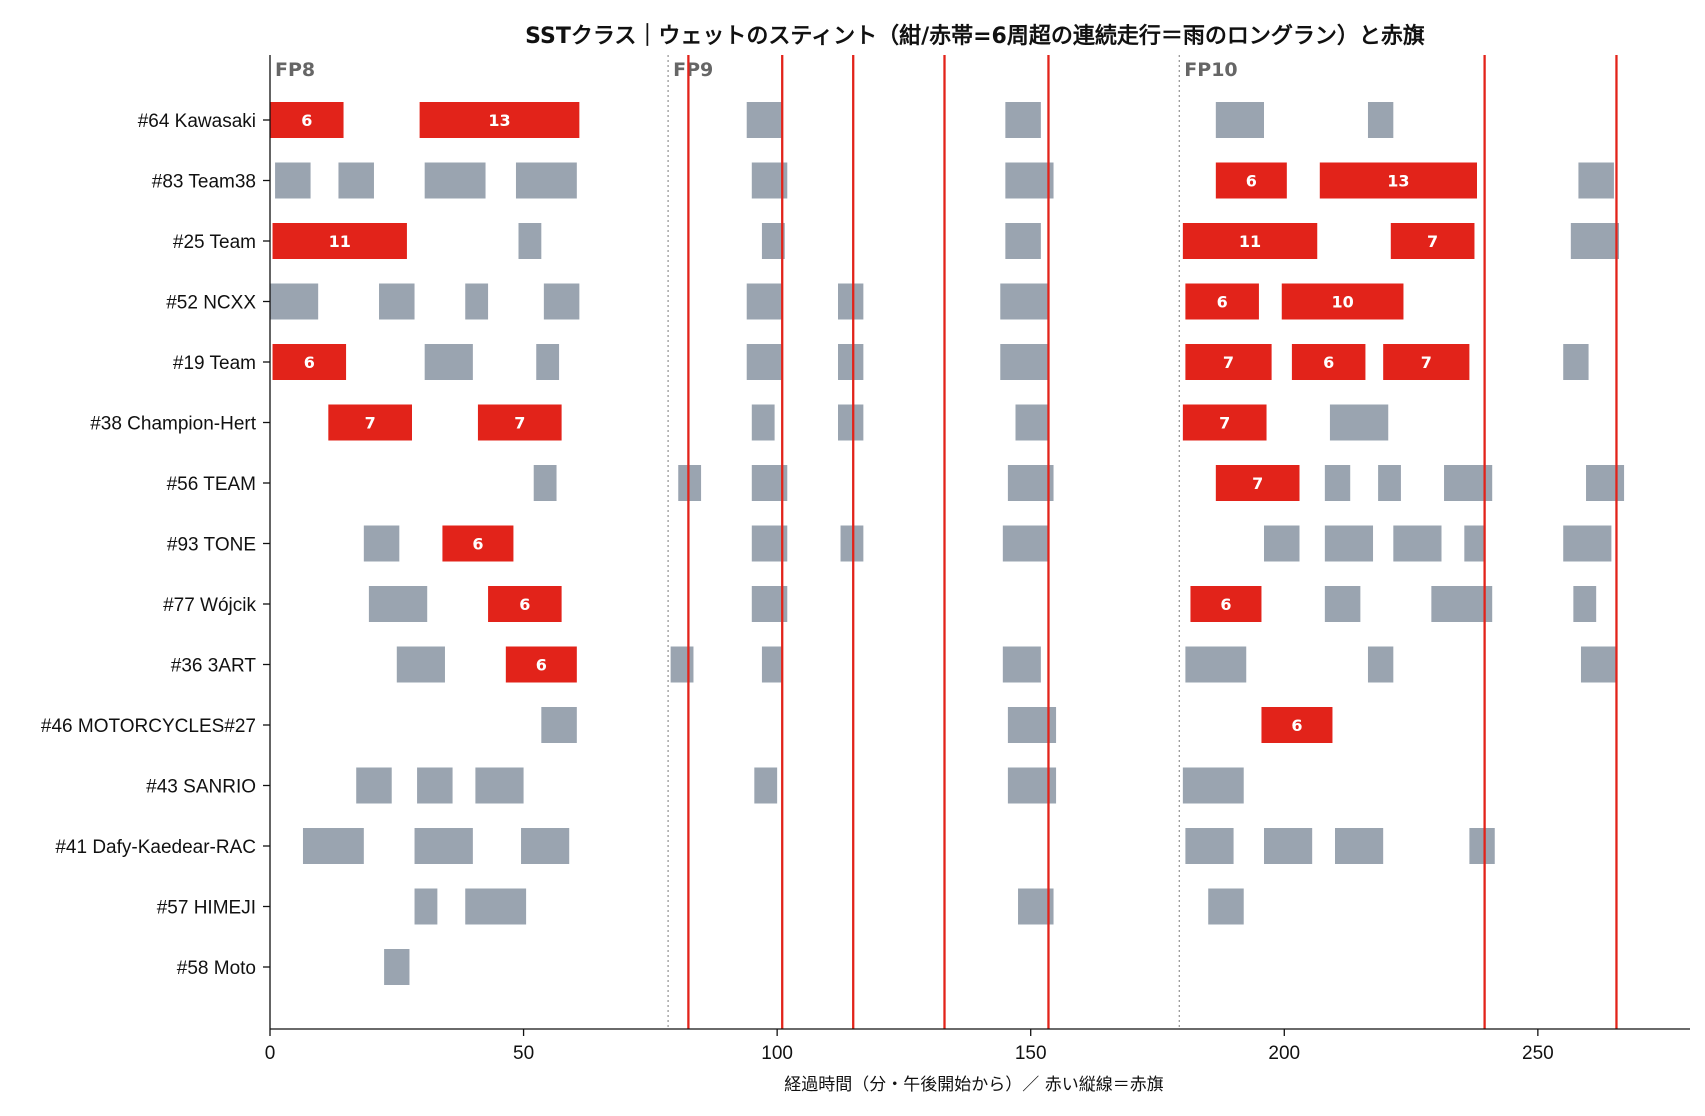 The height and width of the screenshot is (1116, 1705). What do you see at coordinates (523, 1053) in the screenshot?
I see `x-tick-label: 50` at bounding box center [523, 1053].